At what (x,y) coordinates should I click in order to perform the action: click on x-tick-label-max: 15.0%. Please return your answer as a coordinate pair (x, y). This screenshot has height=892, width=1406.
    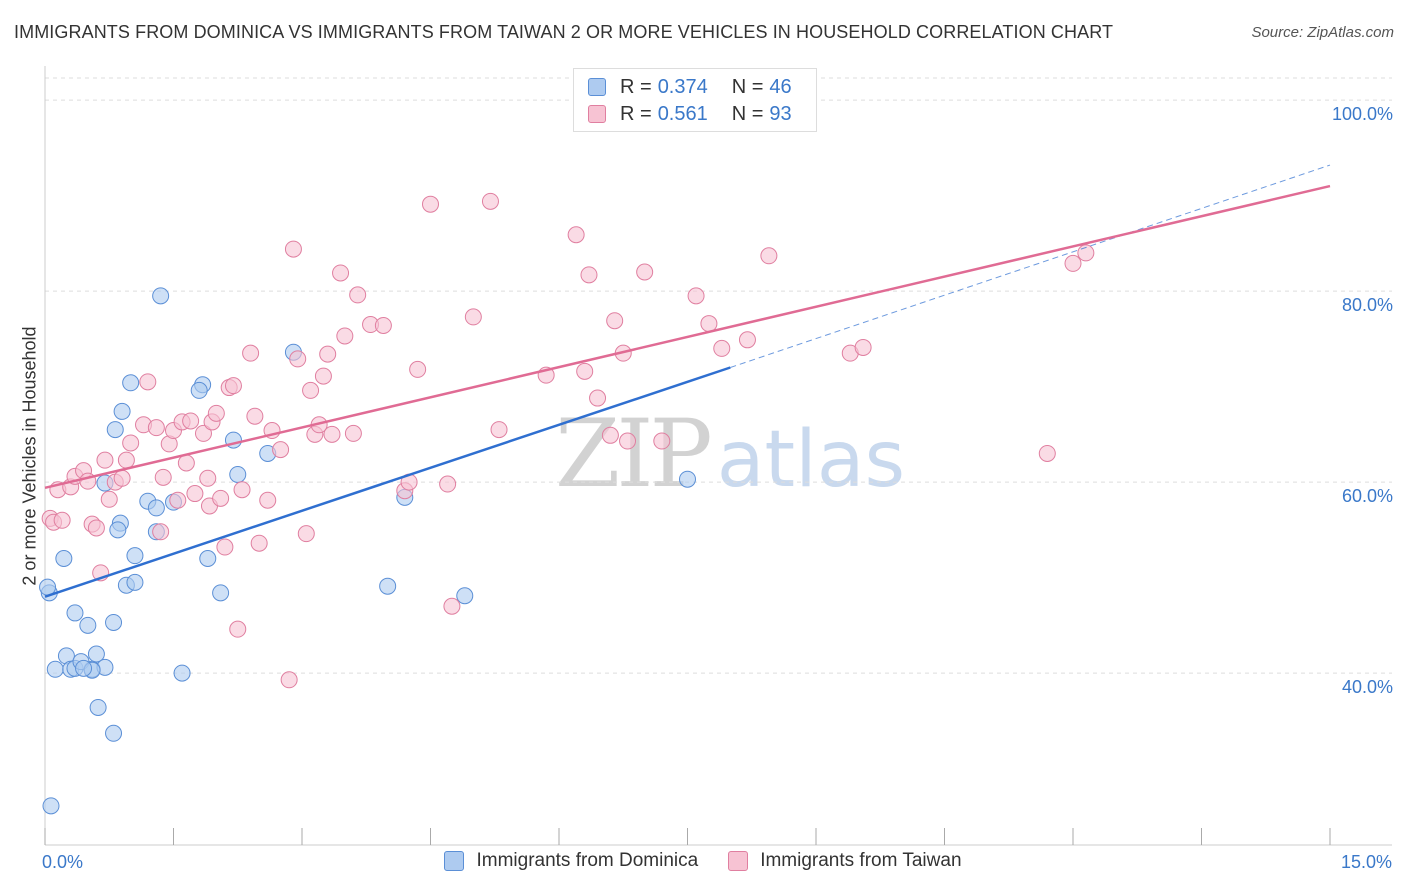
    Looking at the image, I should click on (1366, 862).